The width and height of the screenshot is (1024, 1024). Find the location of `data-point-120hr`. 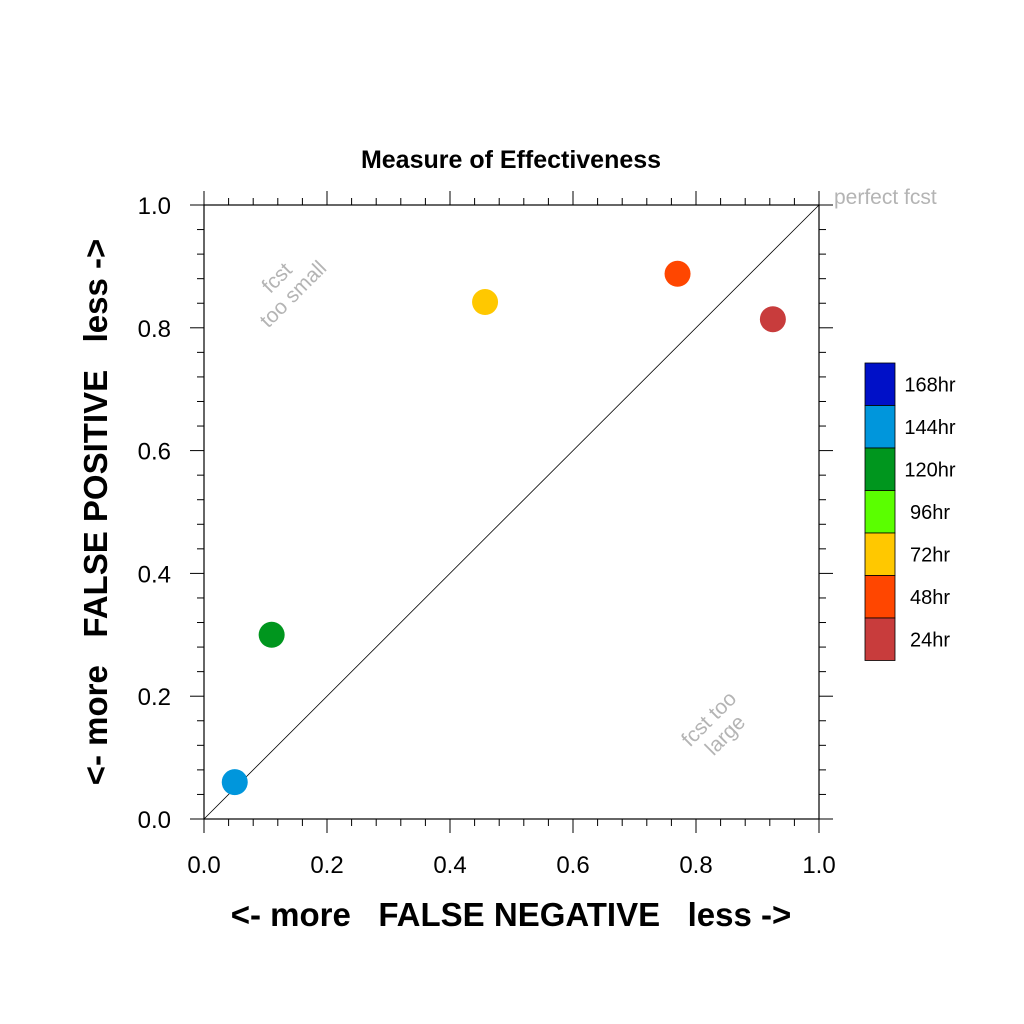

data-point-120hr is located at coordinates (271, 634).